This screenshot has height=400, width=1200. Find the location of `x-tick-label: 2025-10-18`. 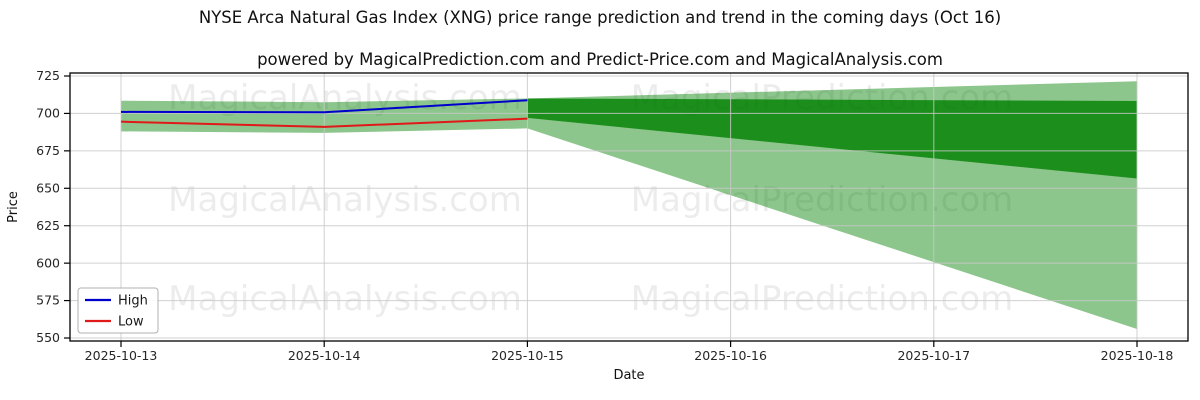

x-tick-label: 2025-10-18 is located at coordinates (1137, 355).